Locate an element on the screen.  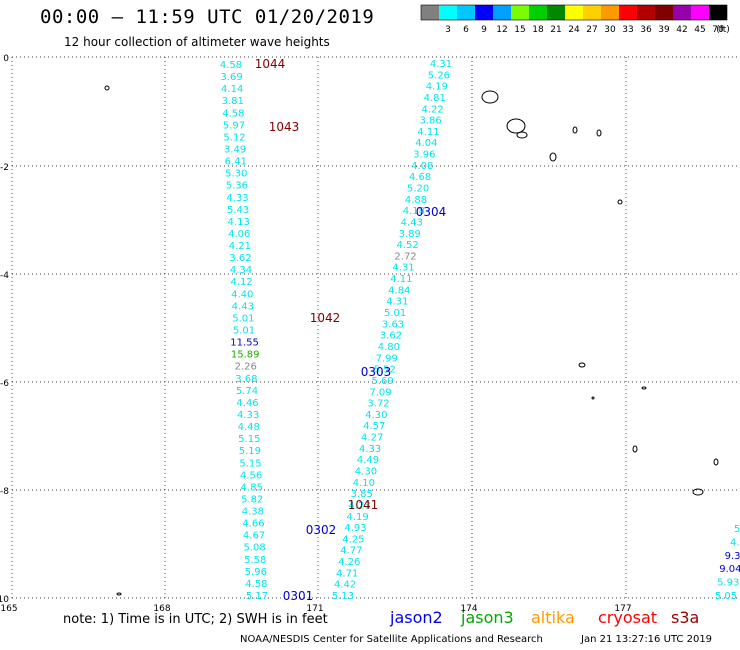
ascending-pass-swh-label: 4.42 is located at coordinates (345, 585).